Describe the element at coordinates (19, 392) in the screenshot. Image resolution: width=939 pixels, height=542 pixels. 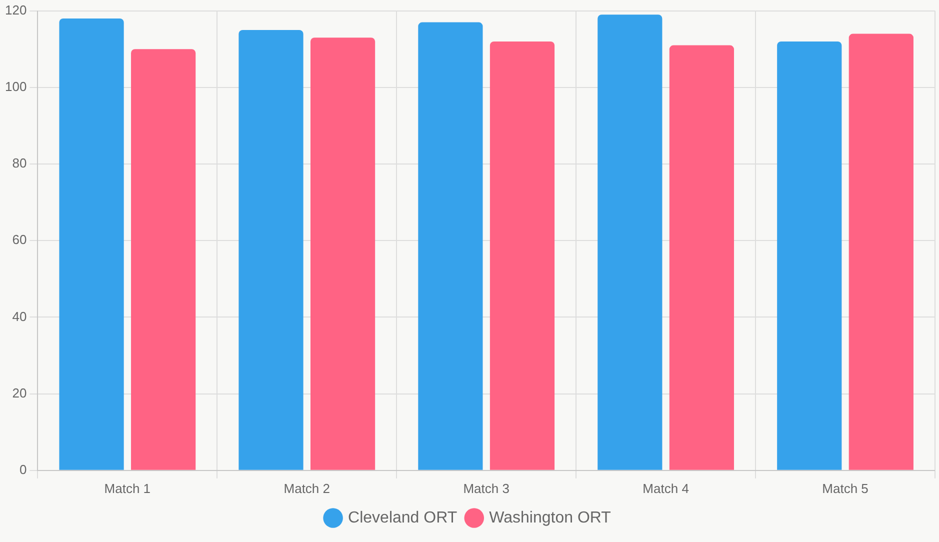
I see `y-tick-label: 20` at that location.